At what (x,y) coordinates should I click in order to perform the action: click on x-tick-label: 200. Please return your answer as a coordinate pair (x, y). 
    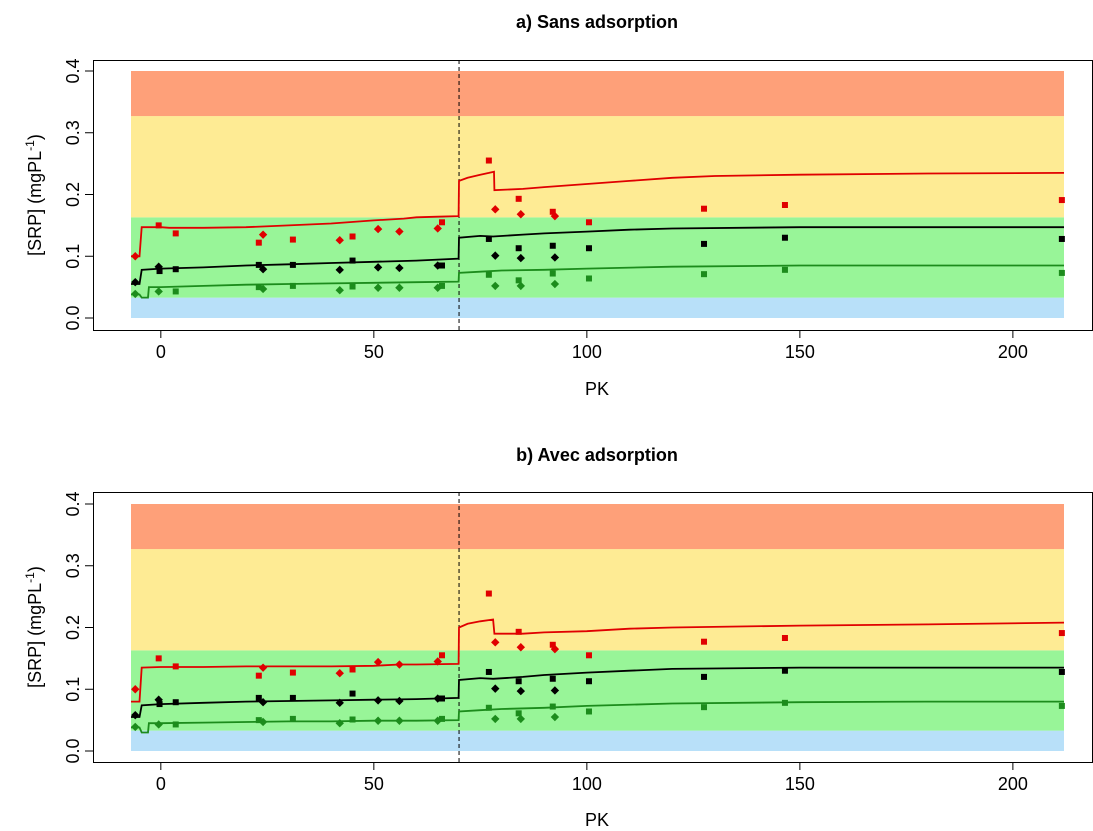
    Looking at the image, I should click on (1013, 352).